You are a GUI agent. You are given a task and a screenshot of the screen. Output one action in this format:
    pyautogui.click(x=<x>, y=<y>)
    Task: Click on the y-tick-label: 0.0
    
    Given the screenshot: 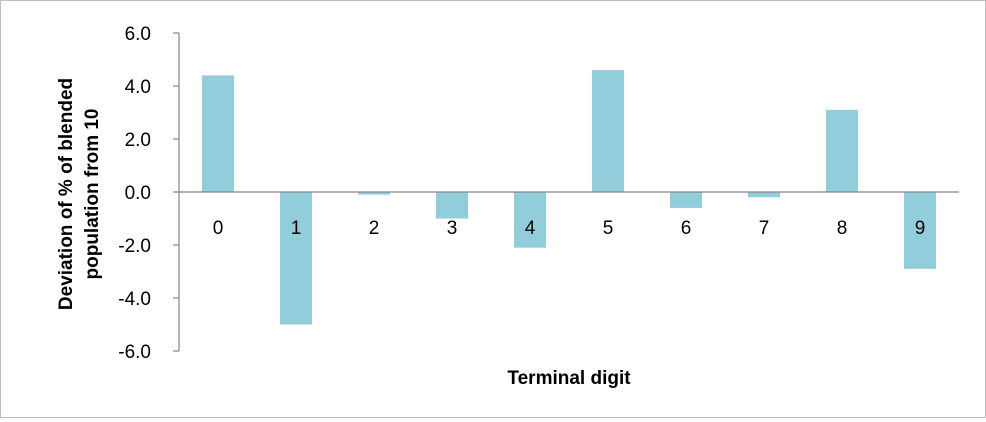 What is the action you would take?
    pyautogui.click(x=138, y=193)
    